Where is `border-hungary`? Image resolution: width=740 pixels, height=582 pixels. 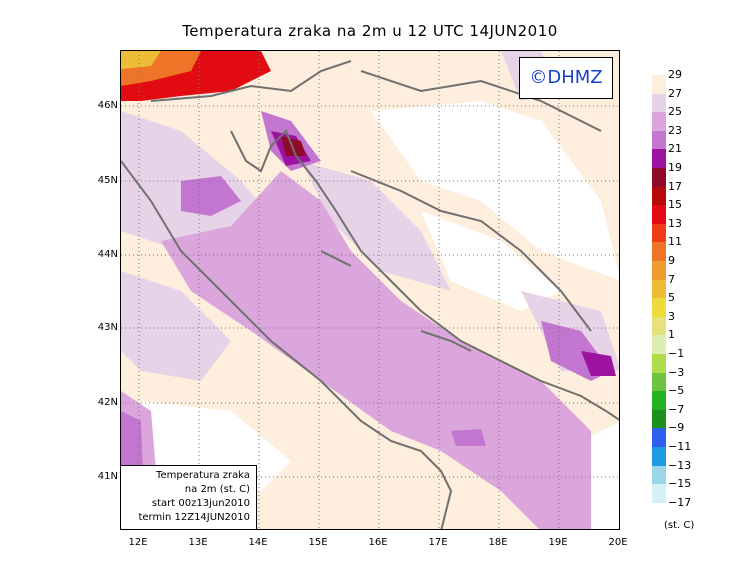
border-hungary is located at coordinates (481, 101).